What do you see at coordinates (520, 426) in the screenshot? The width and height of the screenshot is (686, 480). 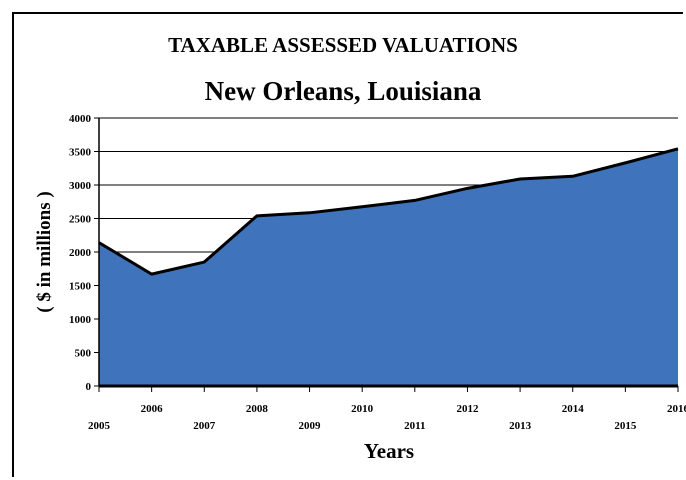 I see `x-tick-label-2013: 2013` at bounding box center [520, 426].